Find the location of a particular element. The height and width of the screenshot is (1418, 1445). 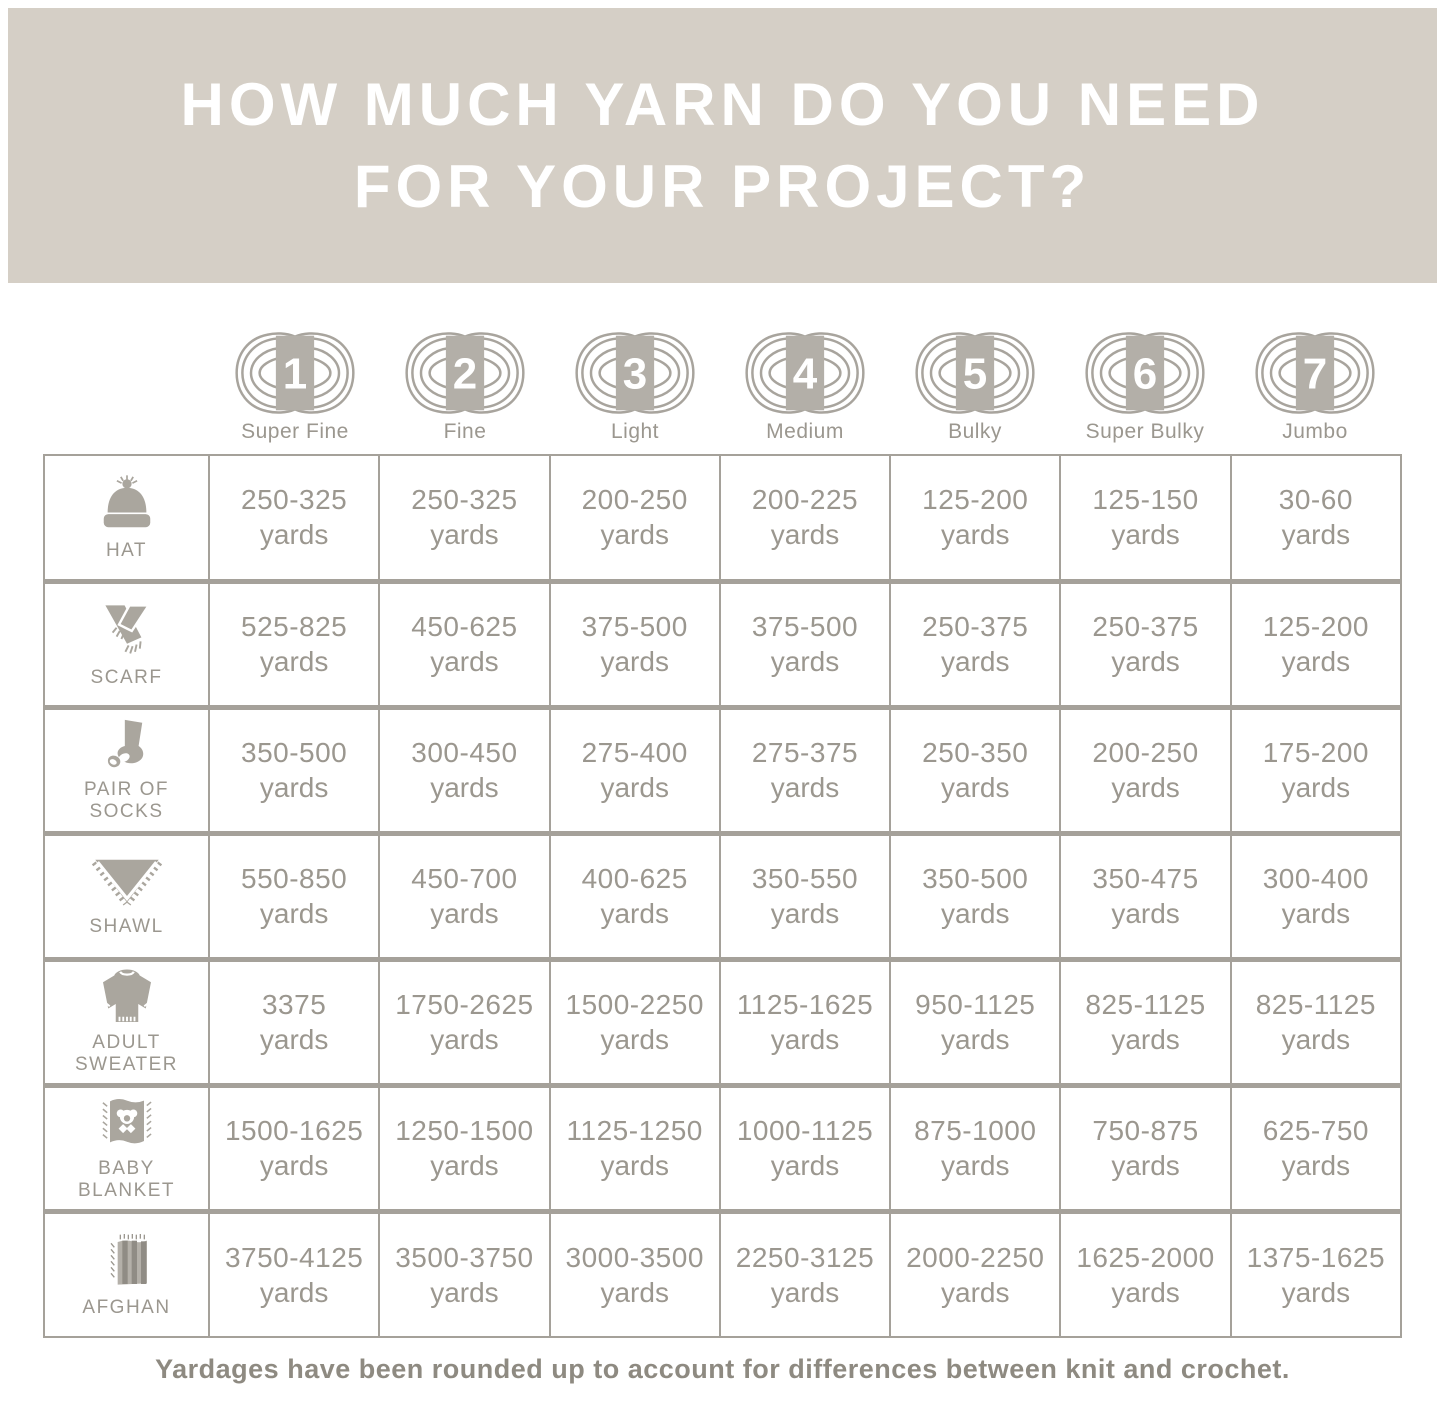

yardage-cell: 350-500 yards is located at coordinates (975, 895).